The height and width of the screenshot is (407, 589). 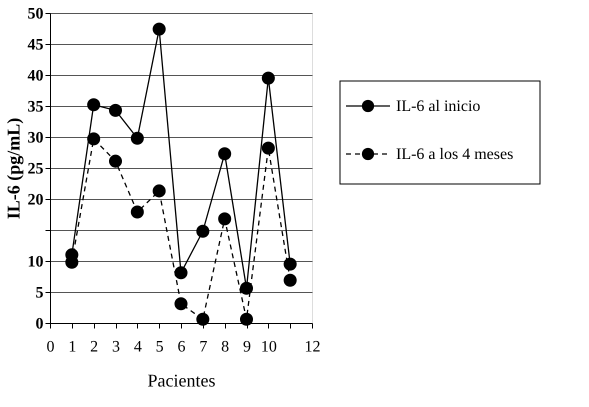 I want to click on x-tick-label: 10, so click(x=268, y=347).